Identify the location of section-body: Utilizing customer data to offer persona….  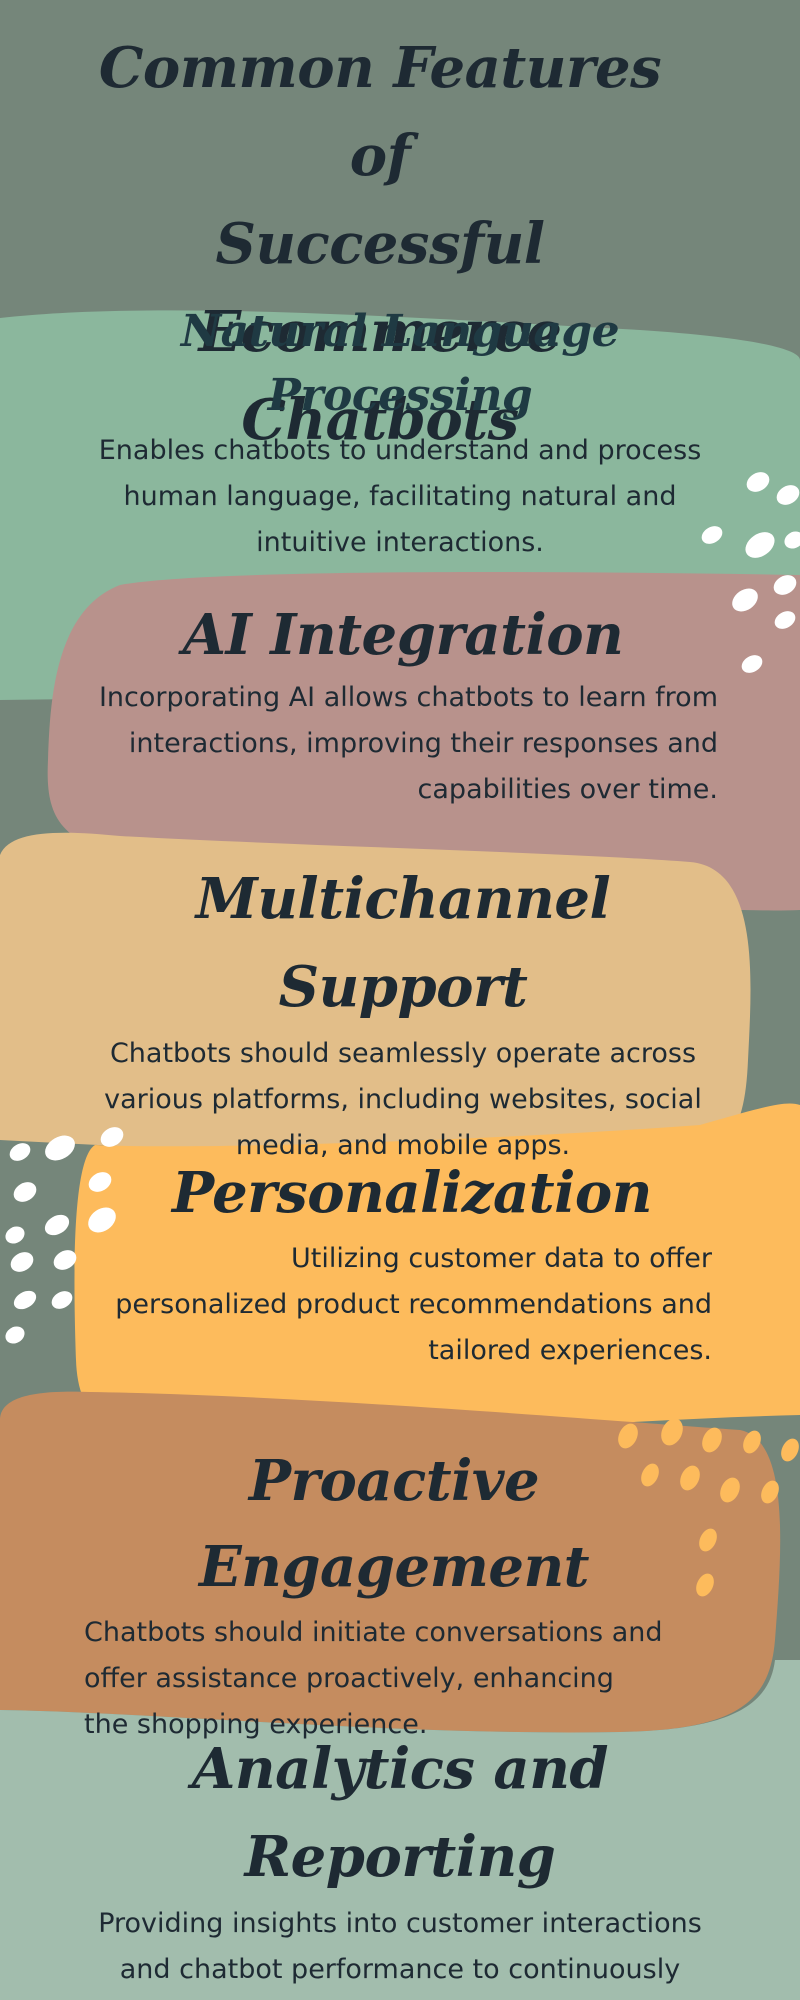
(413, 1304).